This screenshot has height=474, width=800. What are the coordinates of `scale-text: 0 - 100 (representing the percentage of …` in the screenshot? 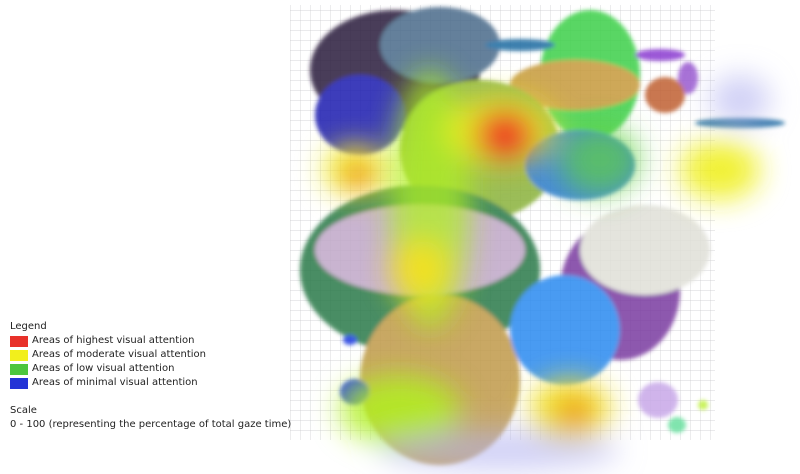 It's located at (151, 424).